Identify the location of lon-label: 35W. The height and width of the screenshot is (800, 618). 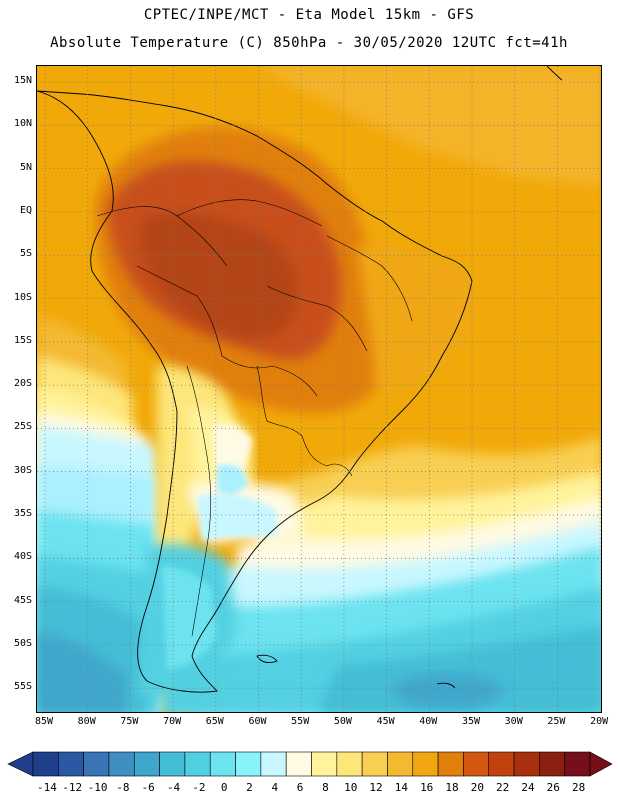
(471, 721).